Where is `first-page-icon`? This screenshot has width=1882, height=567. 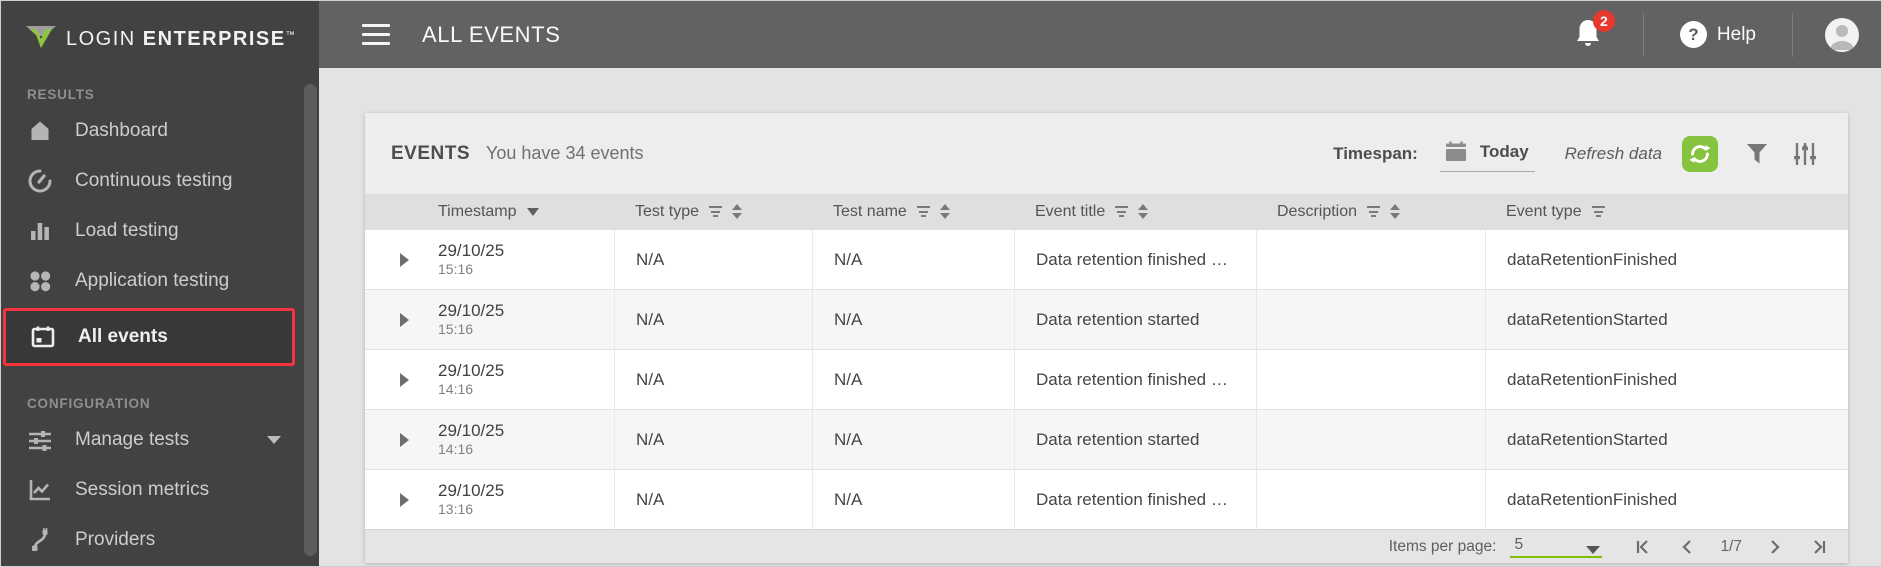 first-page-icon is located at coordinates (1643, 546).